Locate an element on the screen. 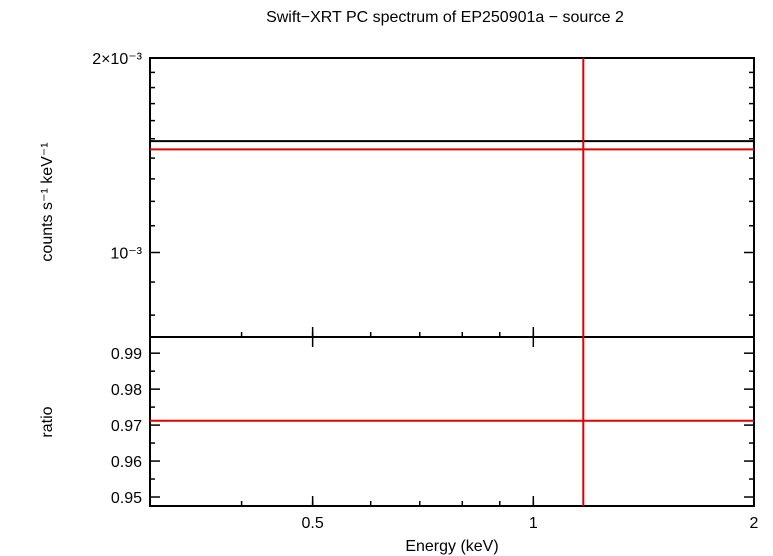 The width and height of the screenshot is (773, 556). top-y-tick-label: 10⁻³ is located at coordinates (126, 254).